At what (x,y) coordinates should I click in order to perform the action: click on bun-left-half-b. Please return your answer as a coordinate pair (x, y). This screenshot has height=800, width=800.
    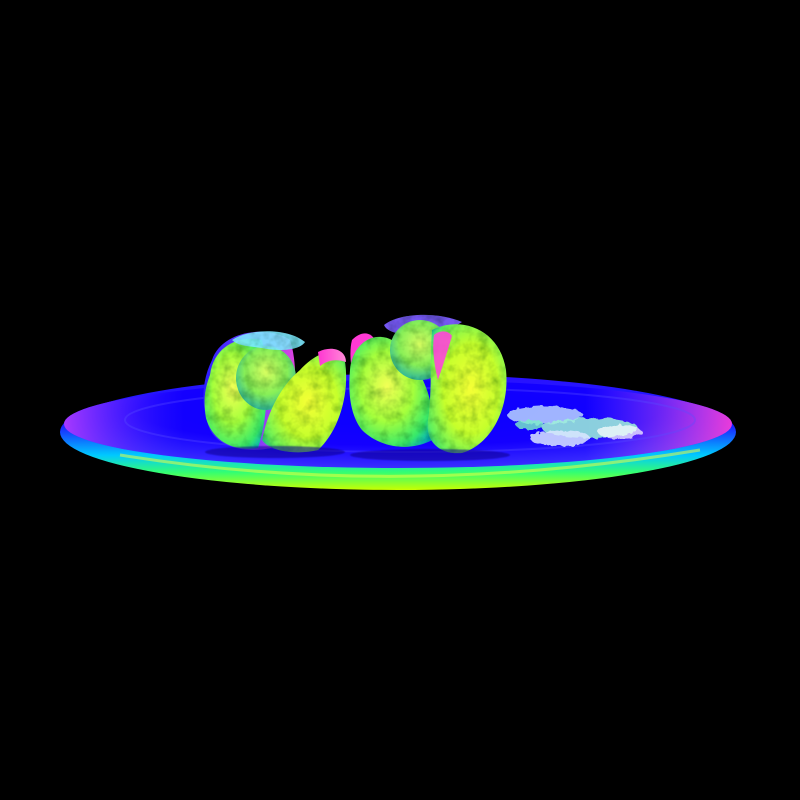
    Looking at the image, I should click on (304, 402).